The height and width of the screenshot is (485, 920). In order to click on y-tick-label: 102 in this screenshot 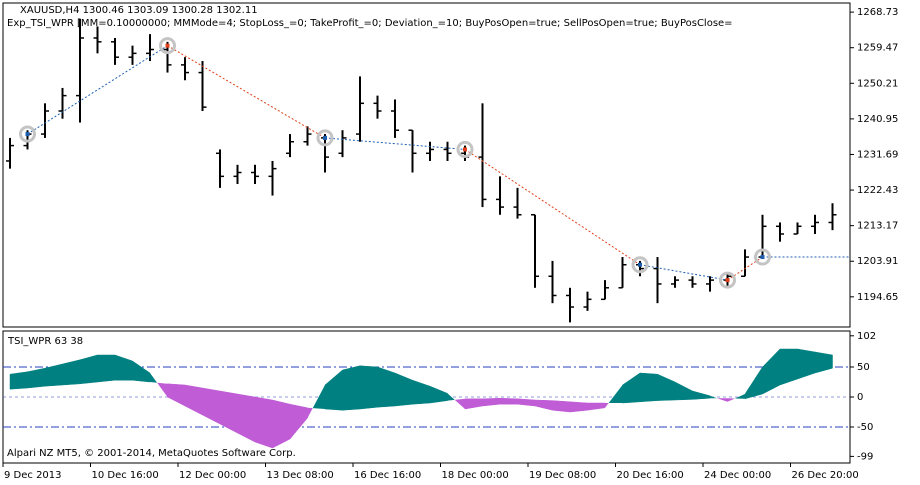, I will do `click(866, 336)`.